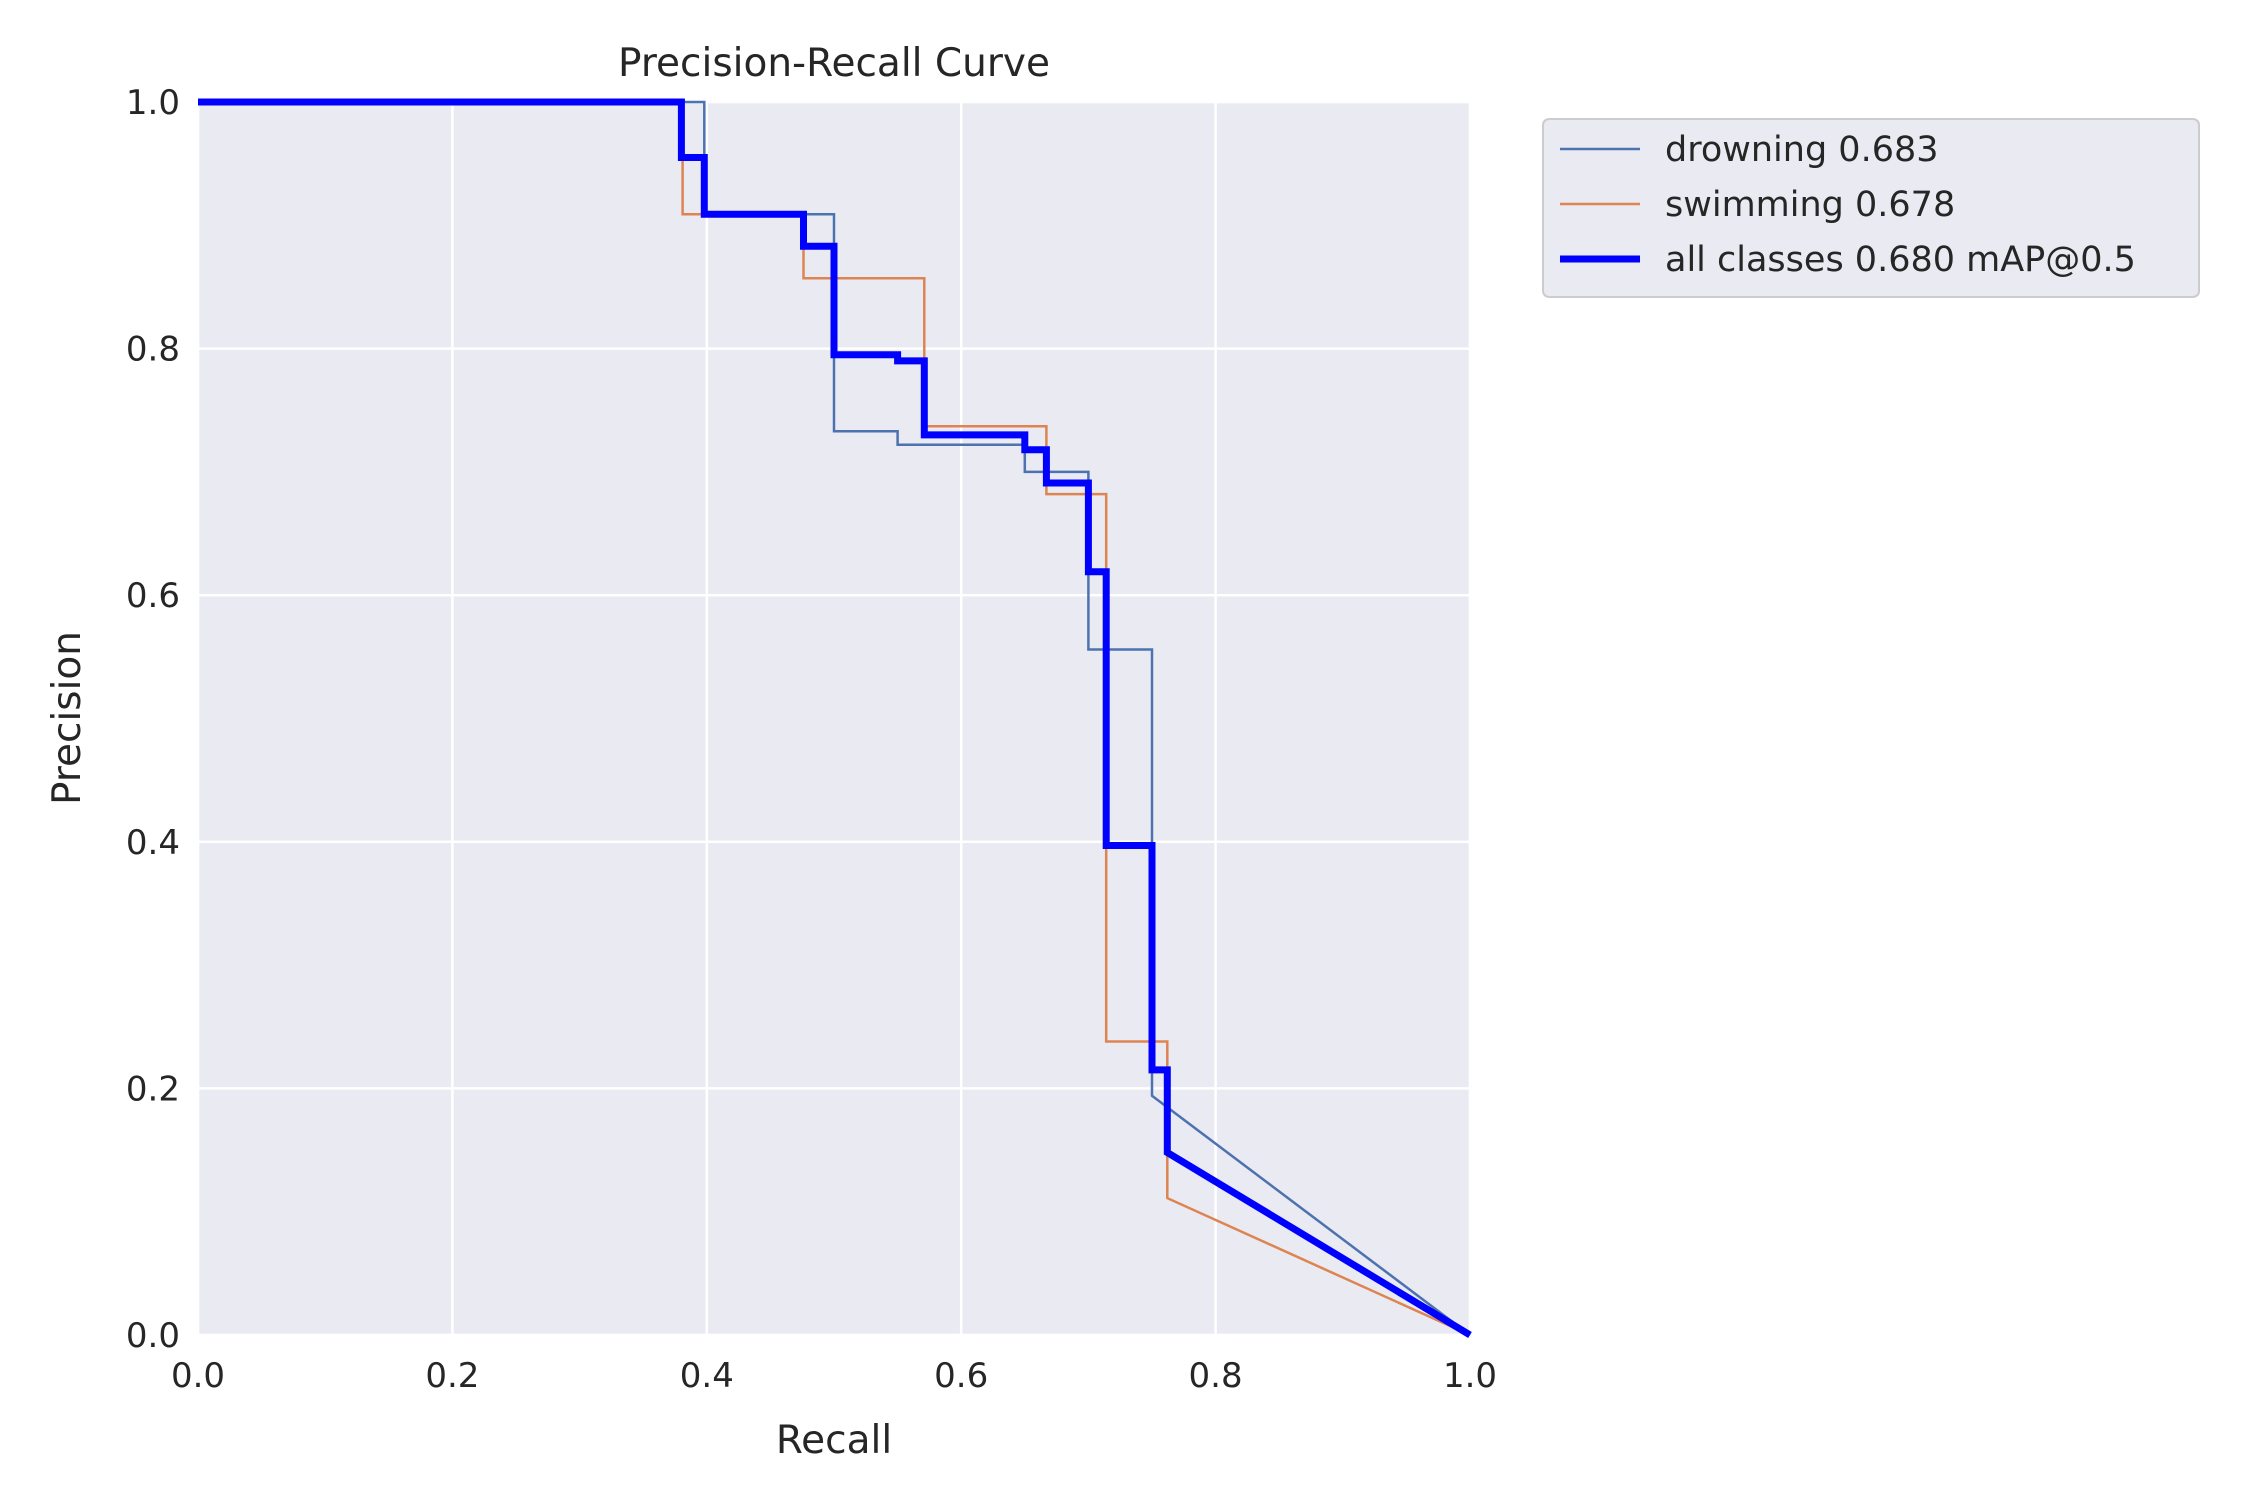 The height and width of the screenshot is (1504, 2250). What do you see at coordinates (707, 1376) in the screenshot?
I see `x-tick-label: 0.4` at bounding box center [707, 1376].